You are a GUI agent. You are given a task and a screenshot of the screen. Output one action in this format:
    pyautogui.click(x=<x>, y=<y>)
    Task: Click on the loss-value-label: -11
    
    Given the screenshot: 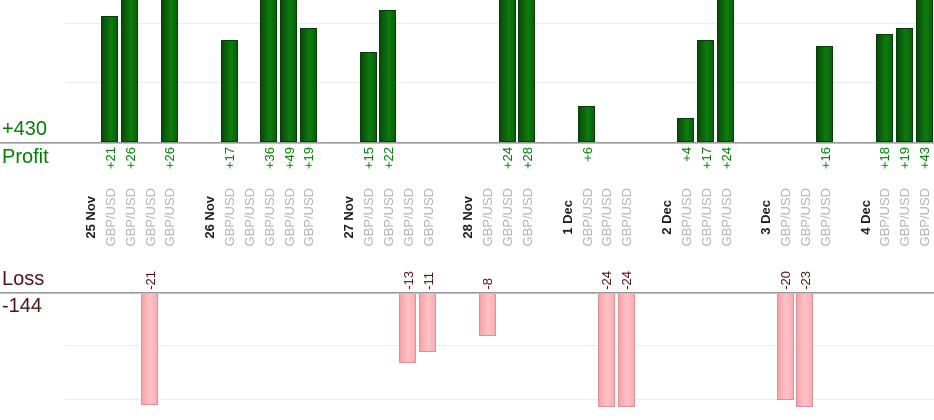 What is the action you would take?
    pyautogui.click(x=428, y=281)
    